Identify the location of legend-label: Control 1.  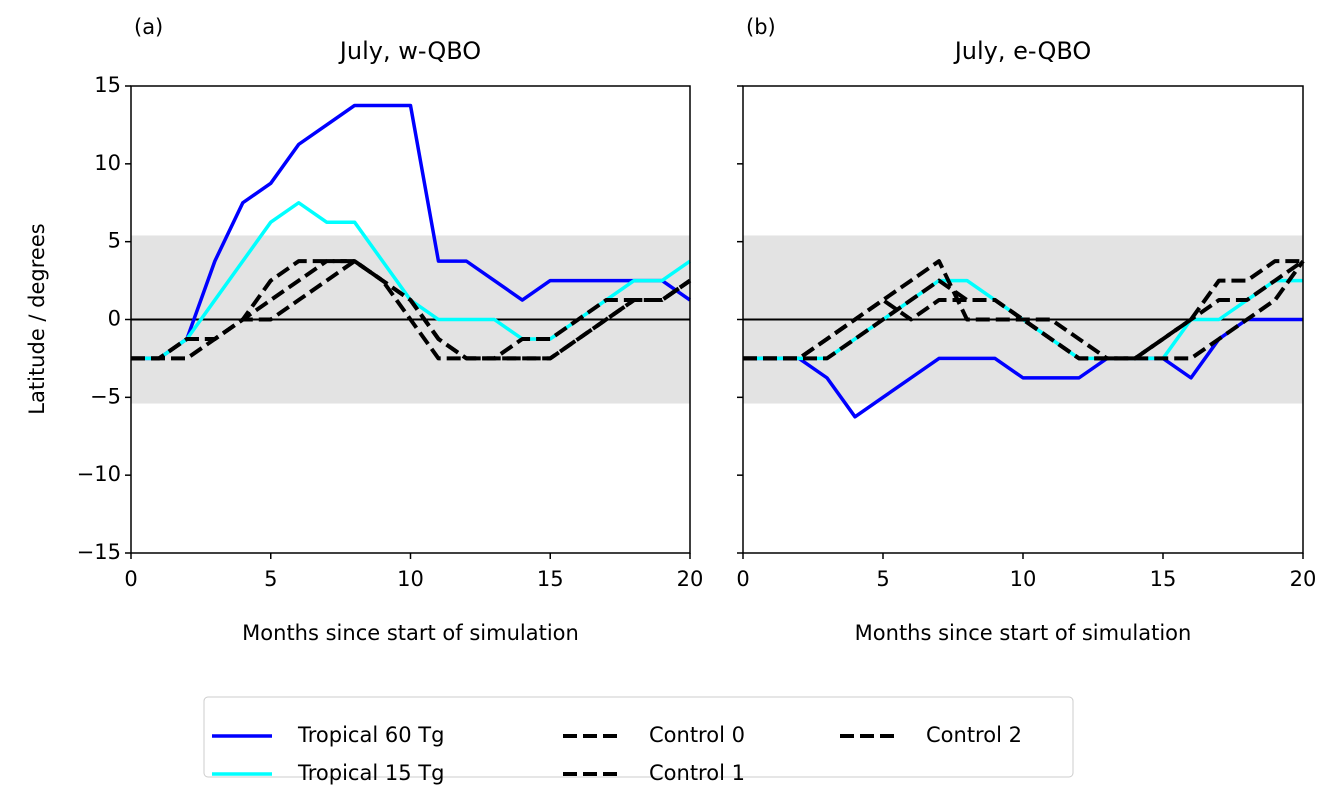
(697, 773).